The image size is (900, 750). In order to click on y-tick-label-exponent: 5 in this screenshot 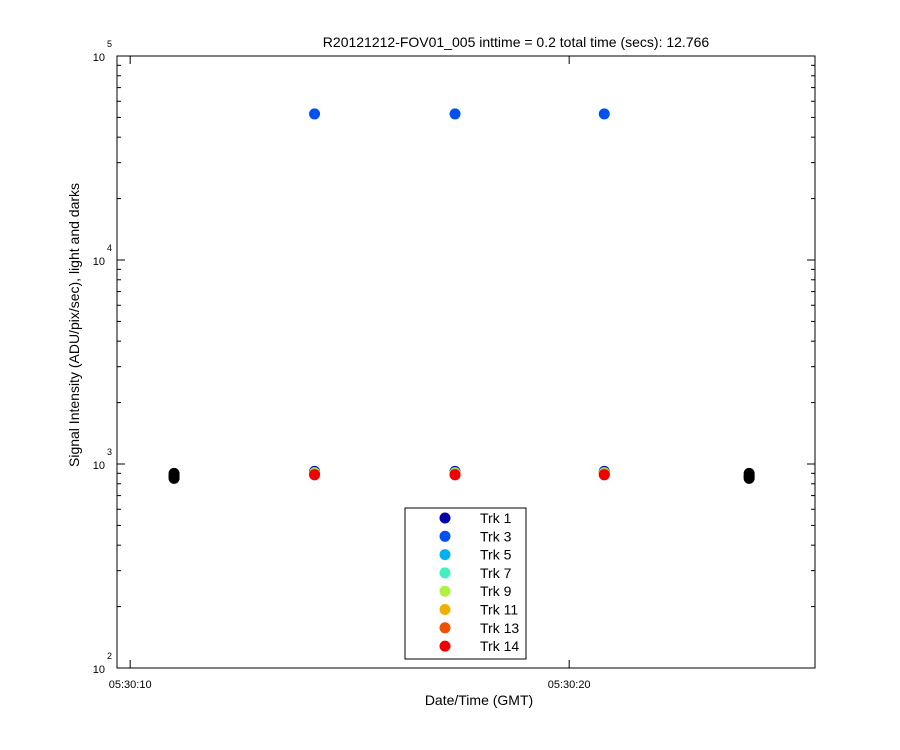, I will do `click(109, 44)`.